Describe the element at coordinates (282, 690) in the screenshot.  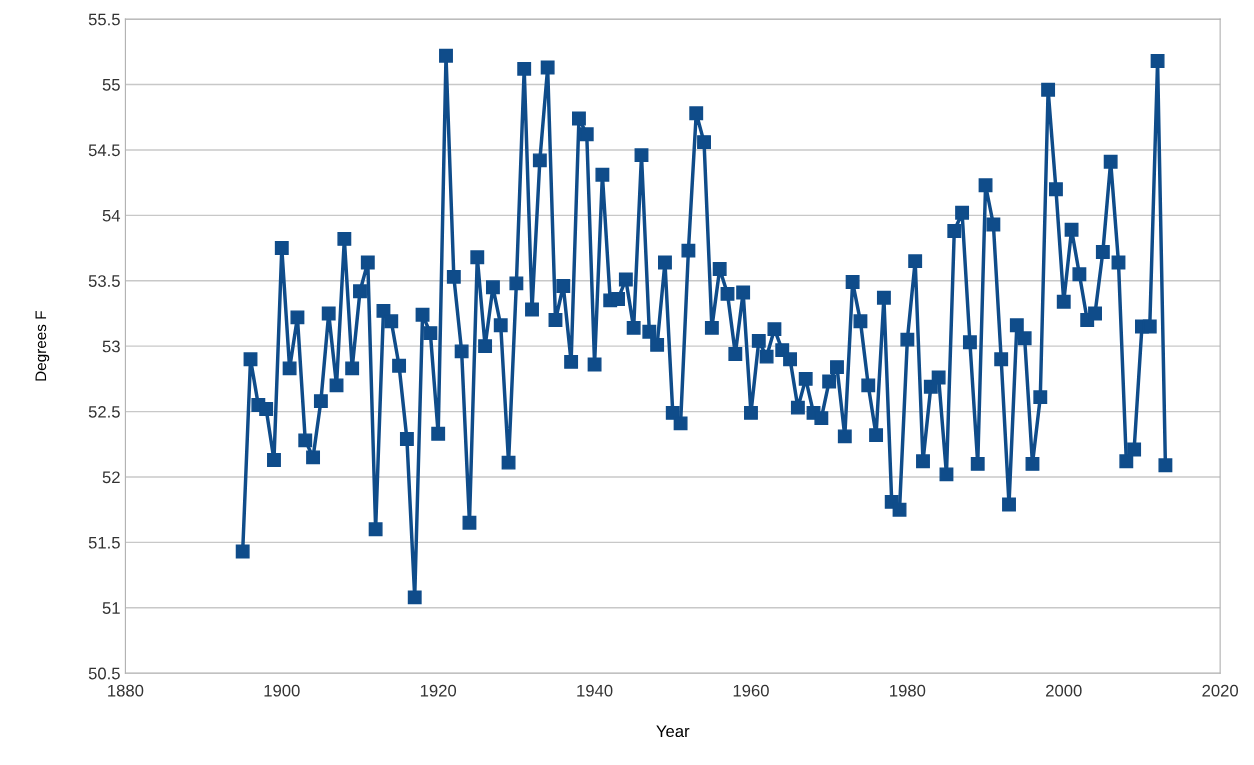
I see `x-tick-label: 1900` at that location.